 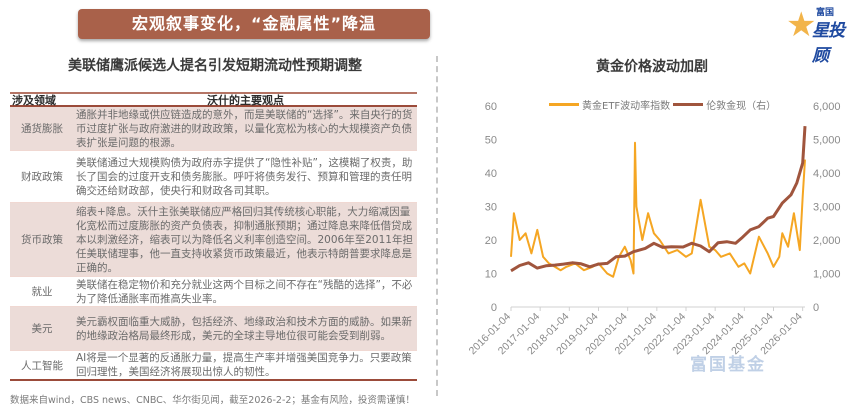 I want to click on right-axis-tick: 2,000, so click(x=827, y=241).